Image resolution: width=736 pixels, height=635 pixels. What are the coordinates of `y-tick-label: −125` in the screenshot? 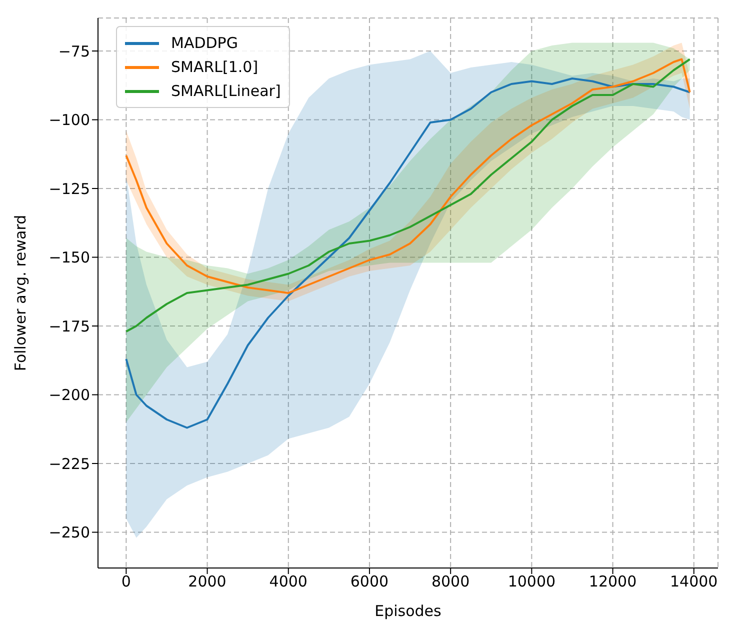 It's located at (69, 189).